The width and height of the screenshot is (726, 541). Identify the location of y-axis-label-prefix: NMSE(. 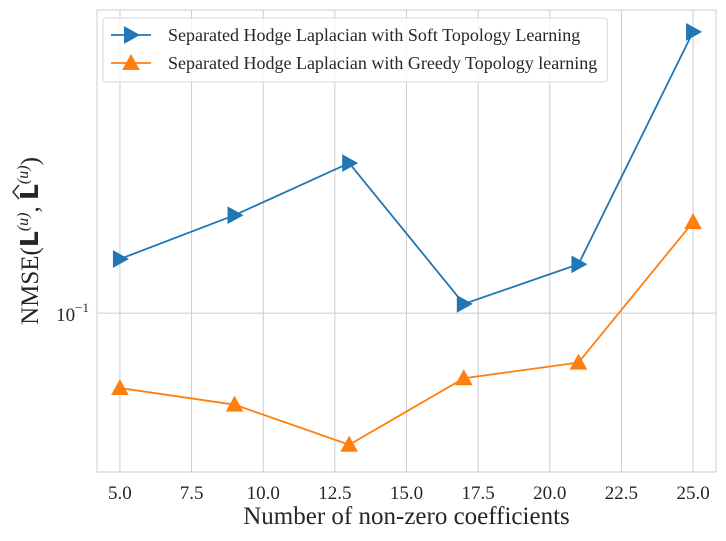
(30, 286).